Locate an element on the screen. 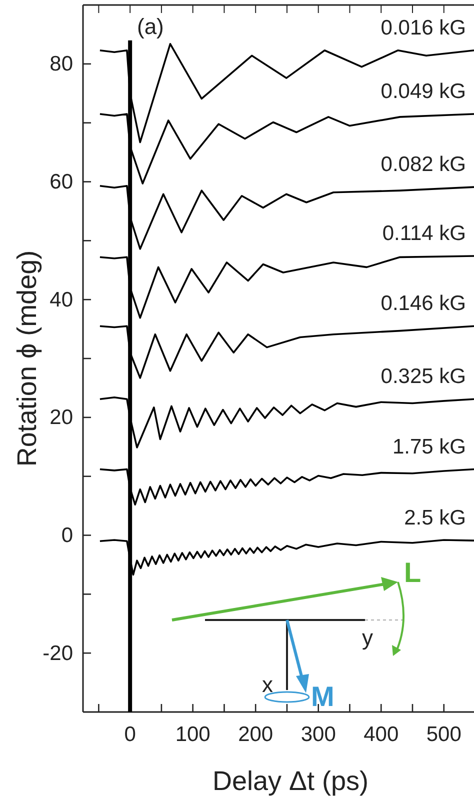 The width and height of the screenshot is (474, 796). annotation: x is located at coordinates (267, 684).